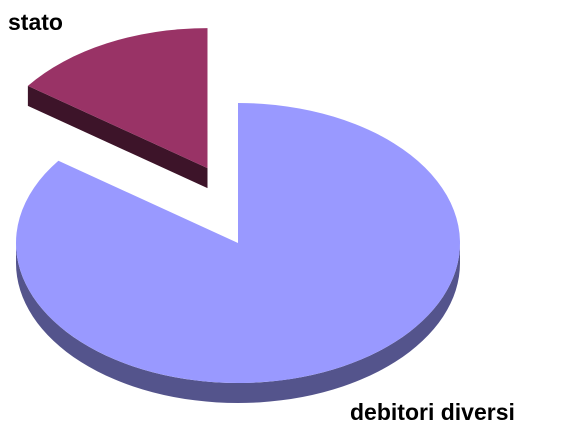  What do you see at coordinates (432, 412) in the screenshot?
I see `slice-label: debitori diversi` at bounding box center [432, 412].